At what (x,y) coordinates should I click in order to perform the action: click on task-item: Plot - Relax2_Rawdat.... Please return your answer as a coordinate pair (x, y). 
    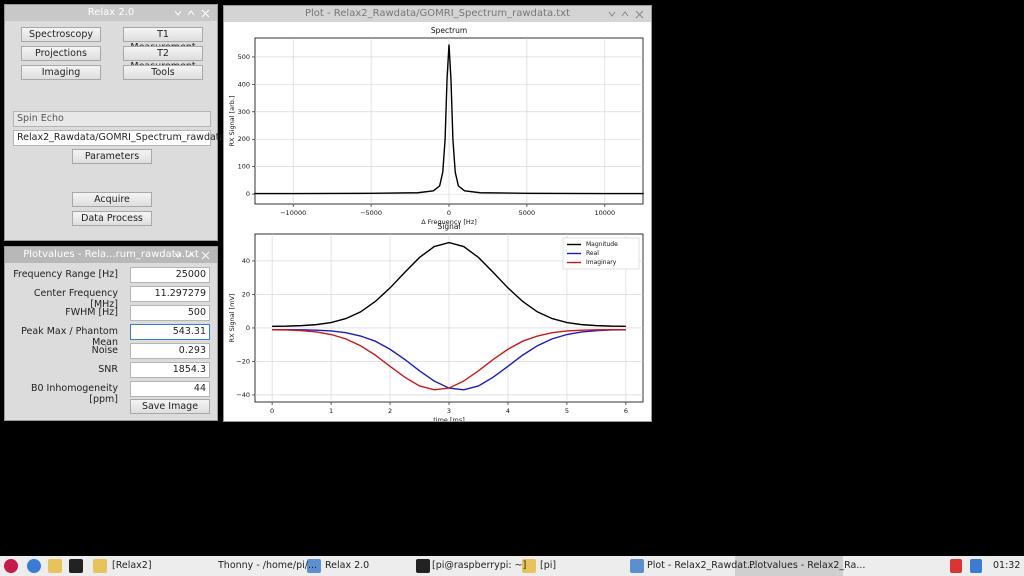
    Looking at the image, I should click on (701, 565).